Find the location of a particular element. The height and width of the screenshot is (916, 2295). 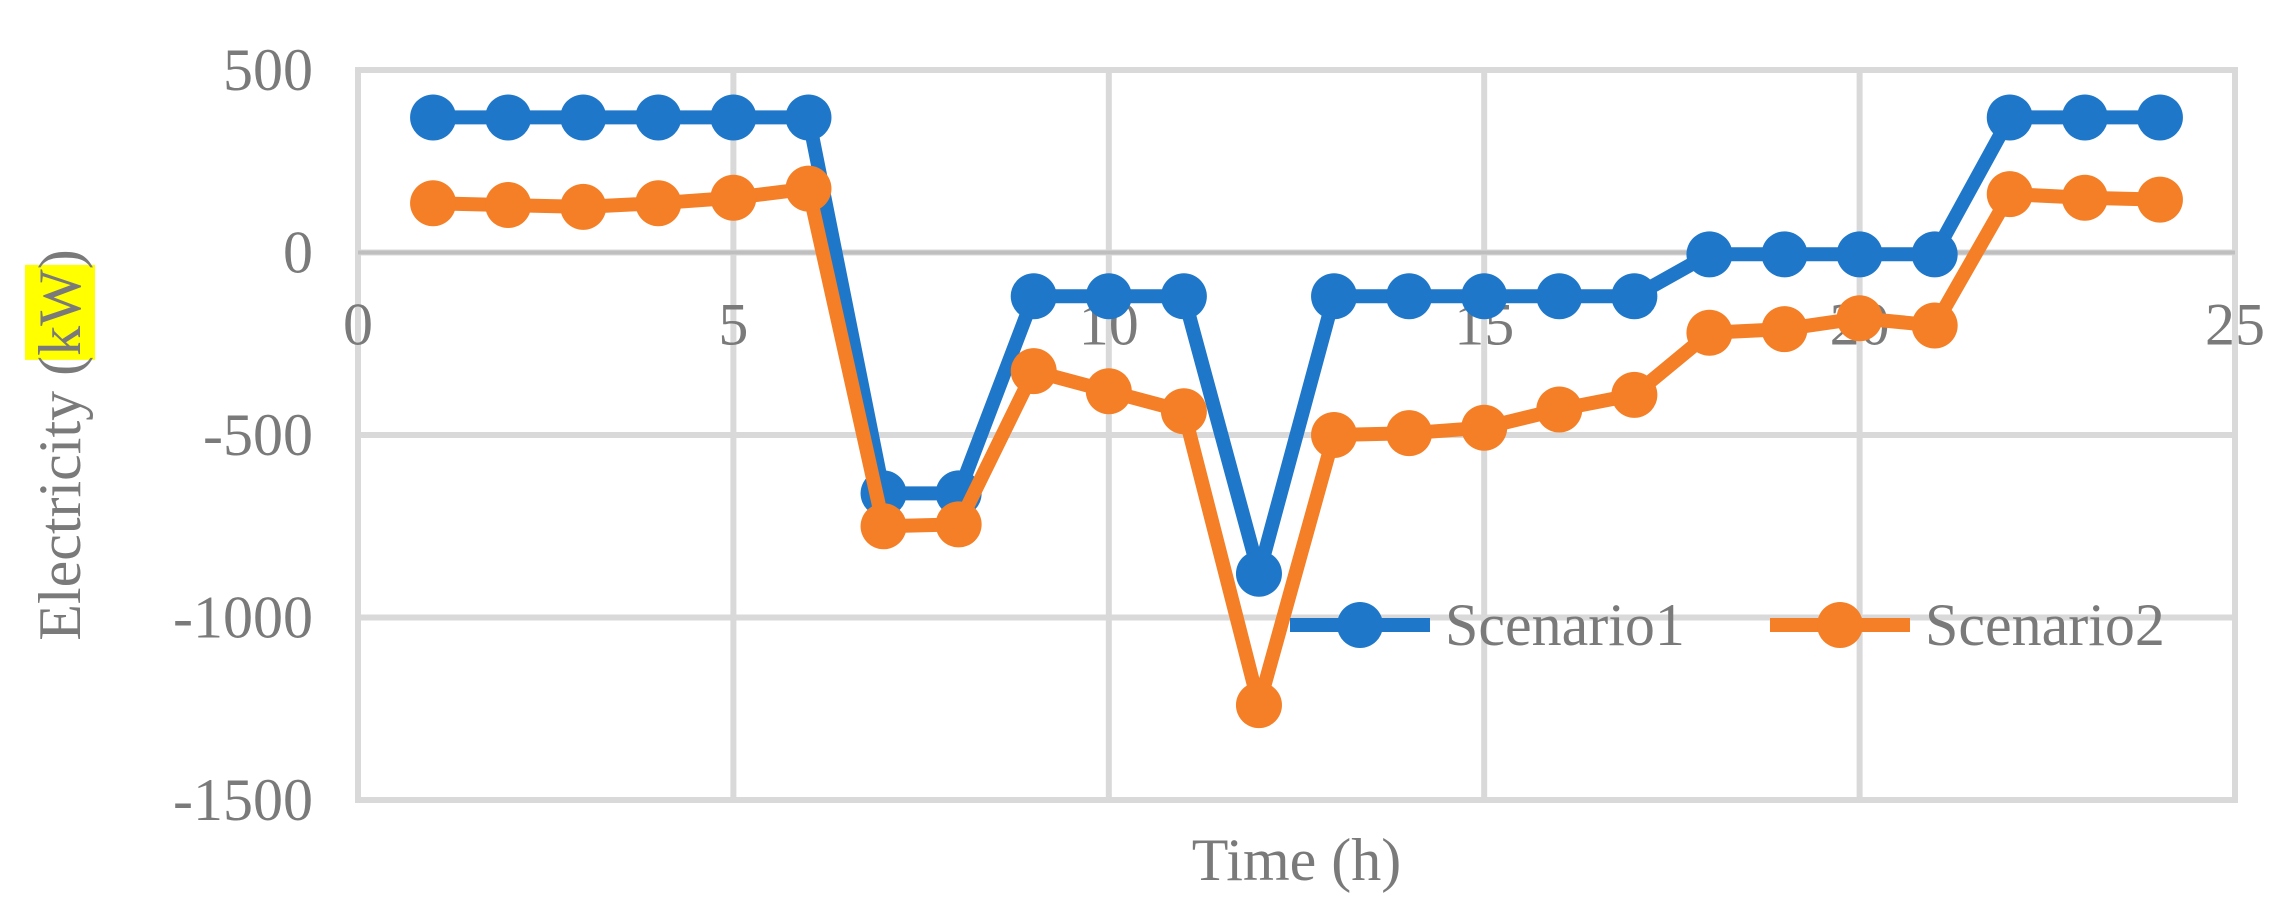

legend-item-1: Scenario1 is located at coordinates (1487, 625).